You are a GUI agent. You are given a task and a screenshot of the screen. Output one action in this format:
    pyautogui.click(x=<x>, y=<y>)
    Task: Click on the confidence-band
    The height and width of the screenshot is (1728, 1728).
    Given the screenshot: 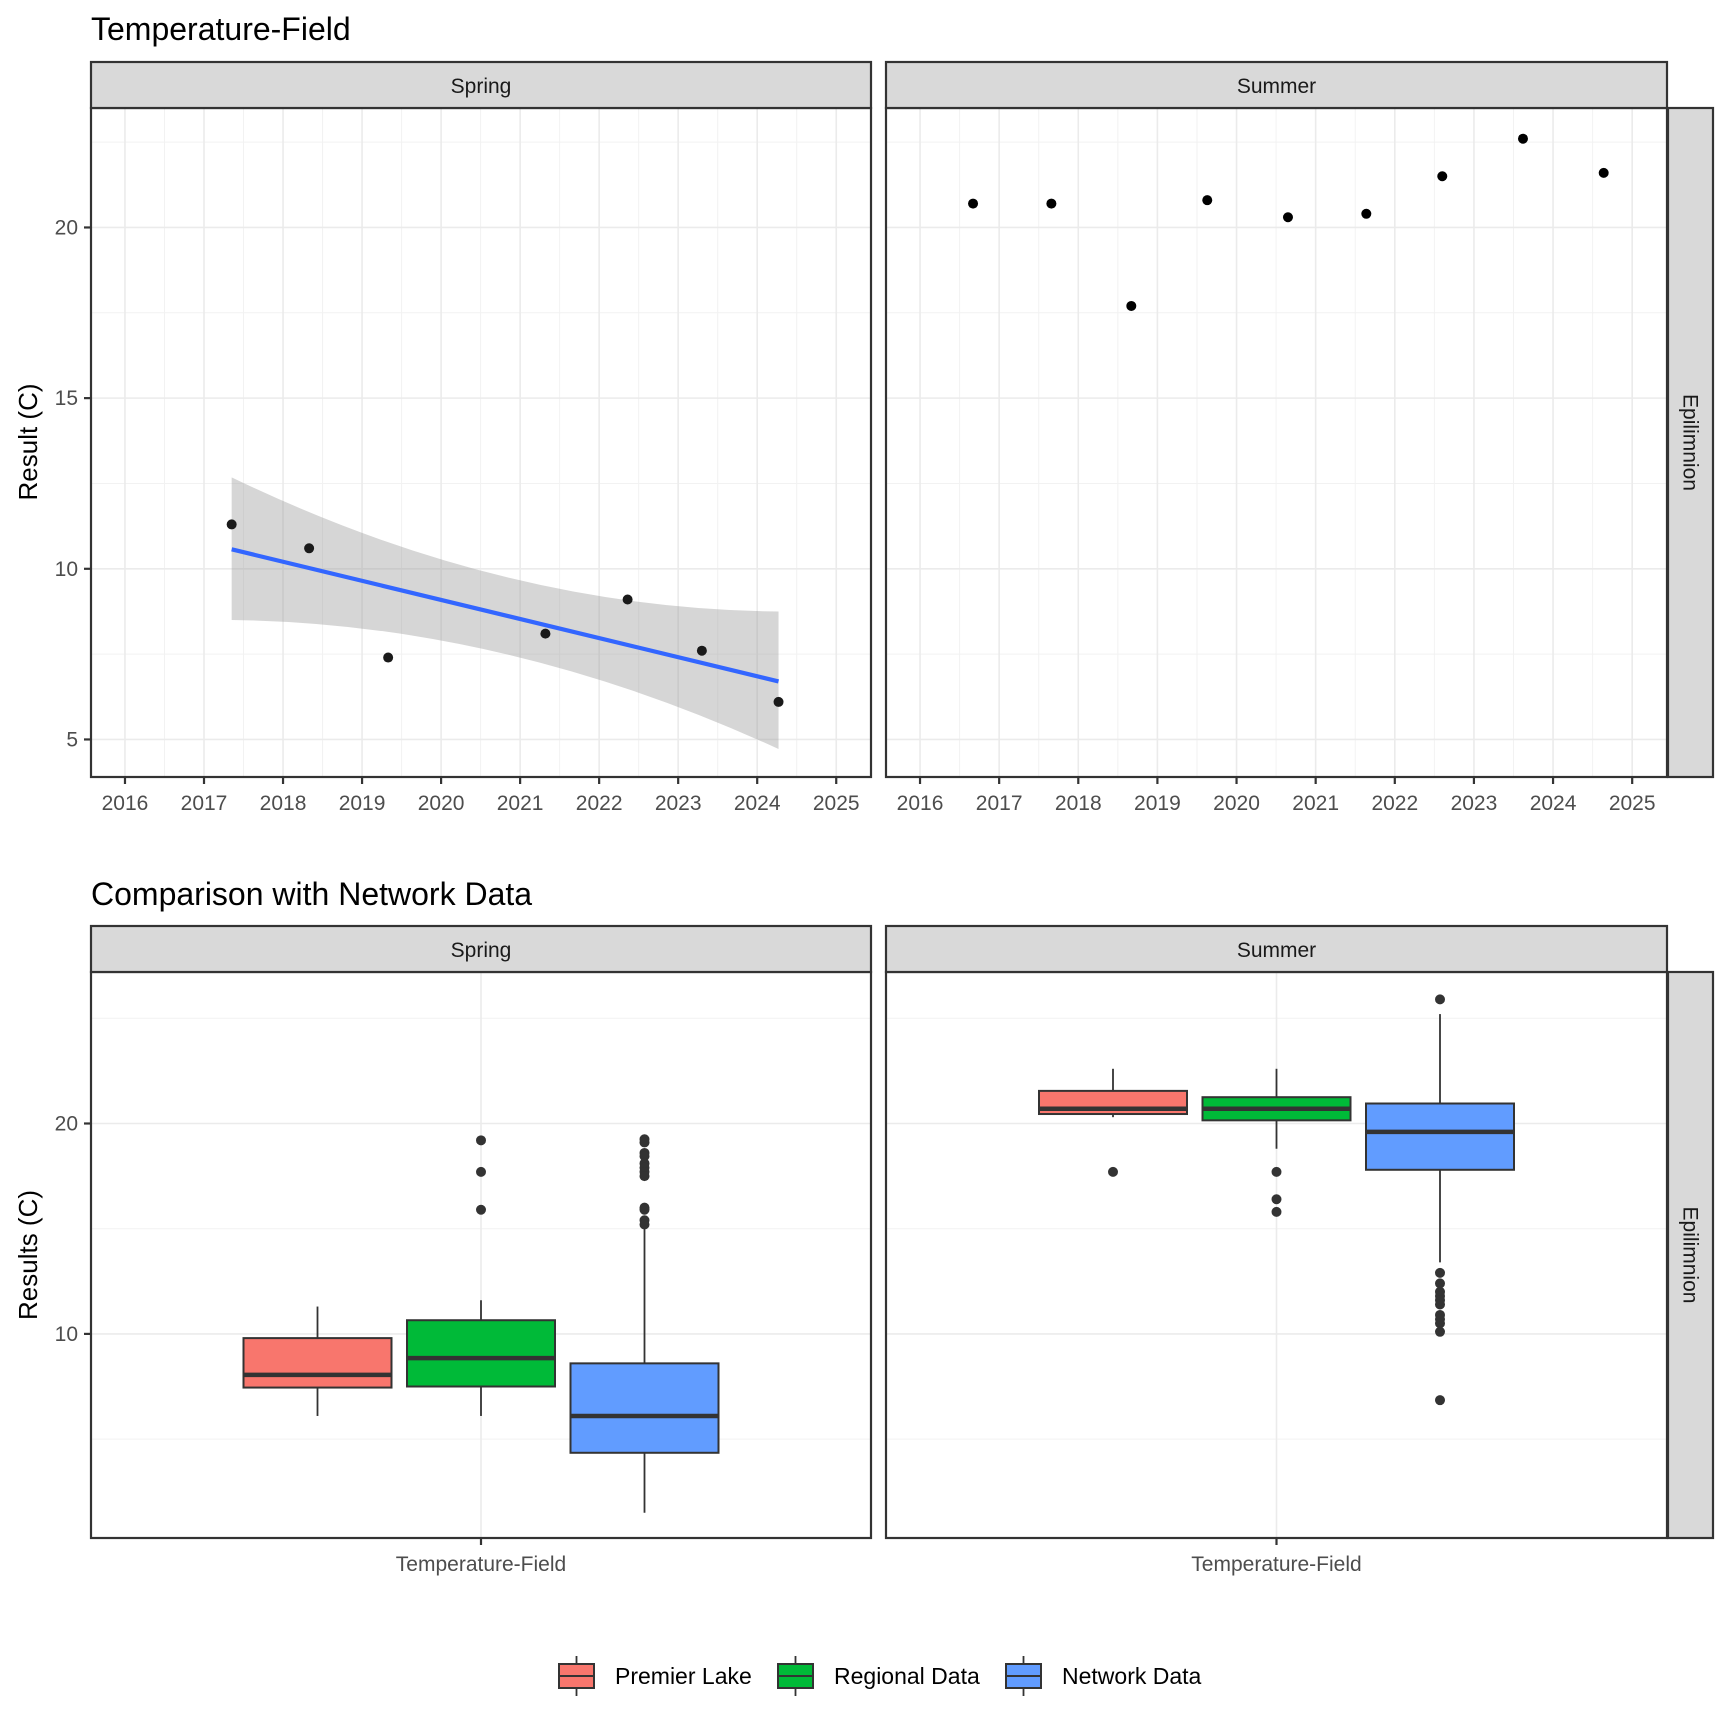 What is the action you would take?
    pyautogui.click(x=505, y=613)
    